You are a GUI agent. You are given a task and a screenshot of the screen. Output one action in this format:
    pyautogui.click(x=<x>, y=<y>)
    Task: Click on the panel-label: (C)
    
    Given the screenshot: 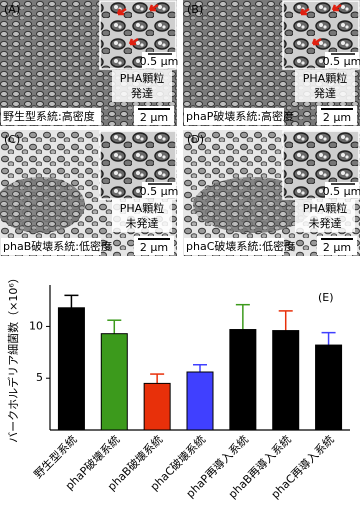 What is the action you would take?
    pyautogui.click(x=12, y=139)
    